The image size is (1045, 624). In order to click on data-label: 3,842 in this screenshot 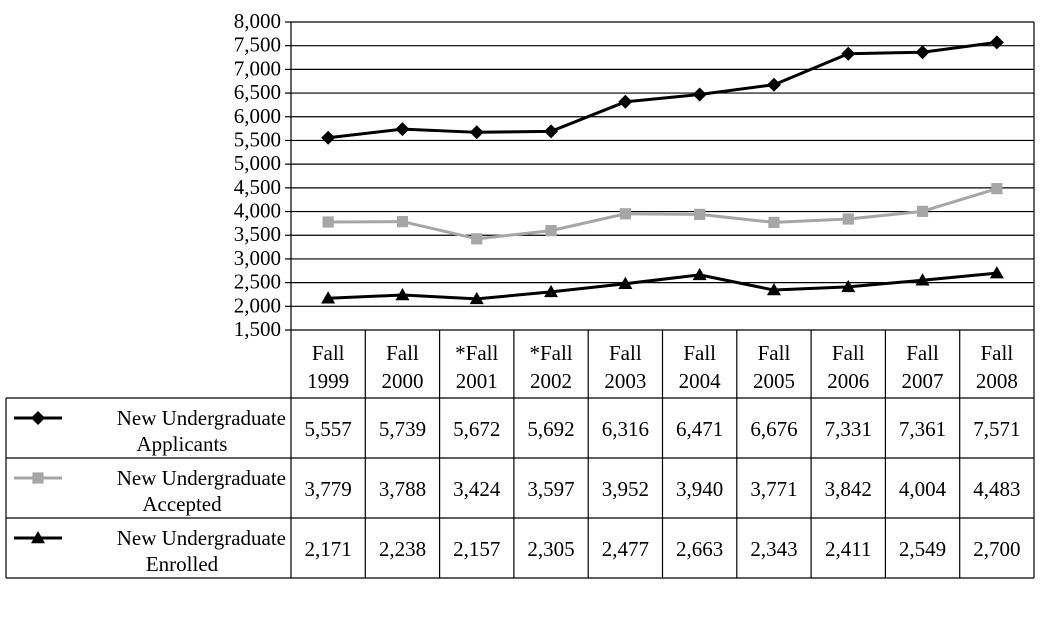, I will do `click(848, 489)`.